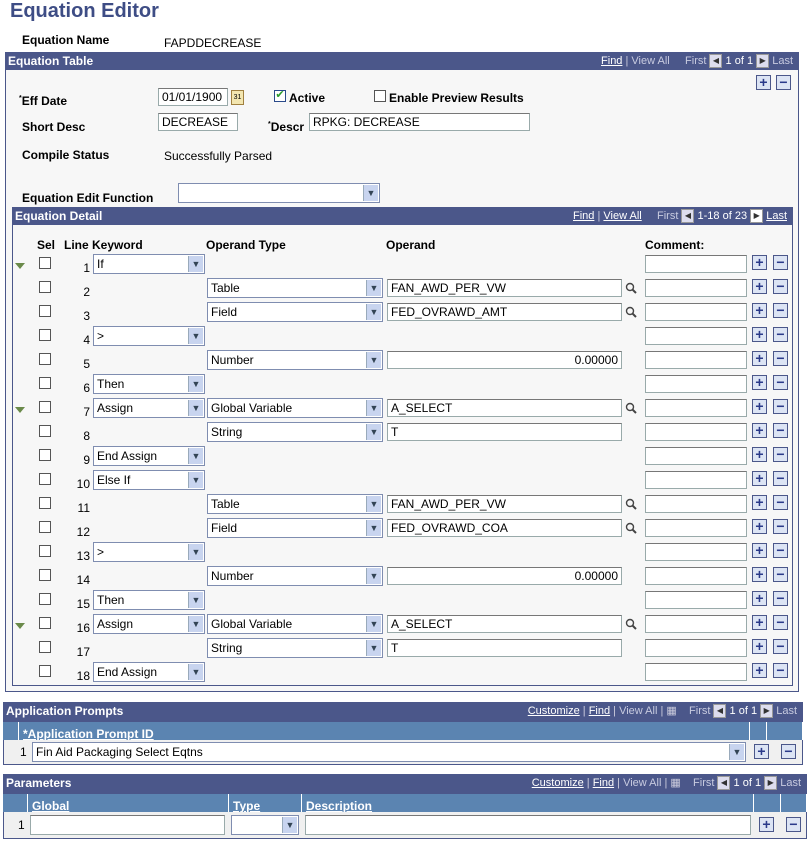 Image resolution: width=811 pixels, height=843 pixels. Describe the element at coordinates (265, 825) in the screenshot. I see `type-select: ▼` at that location.